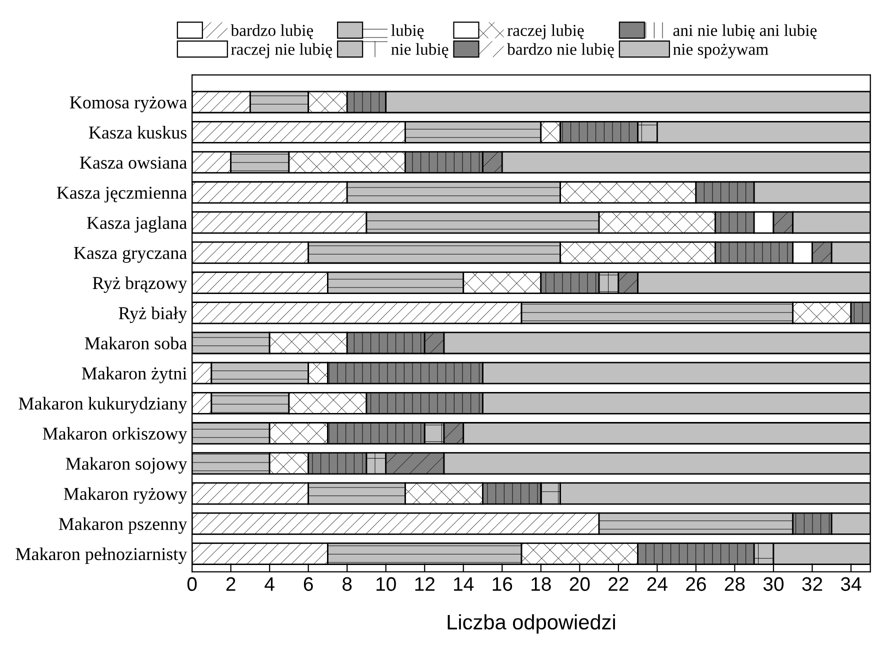  I want to click on legend-label: raczej nie lubię, so click(281, 50).